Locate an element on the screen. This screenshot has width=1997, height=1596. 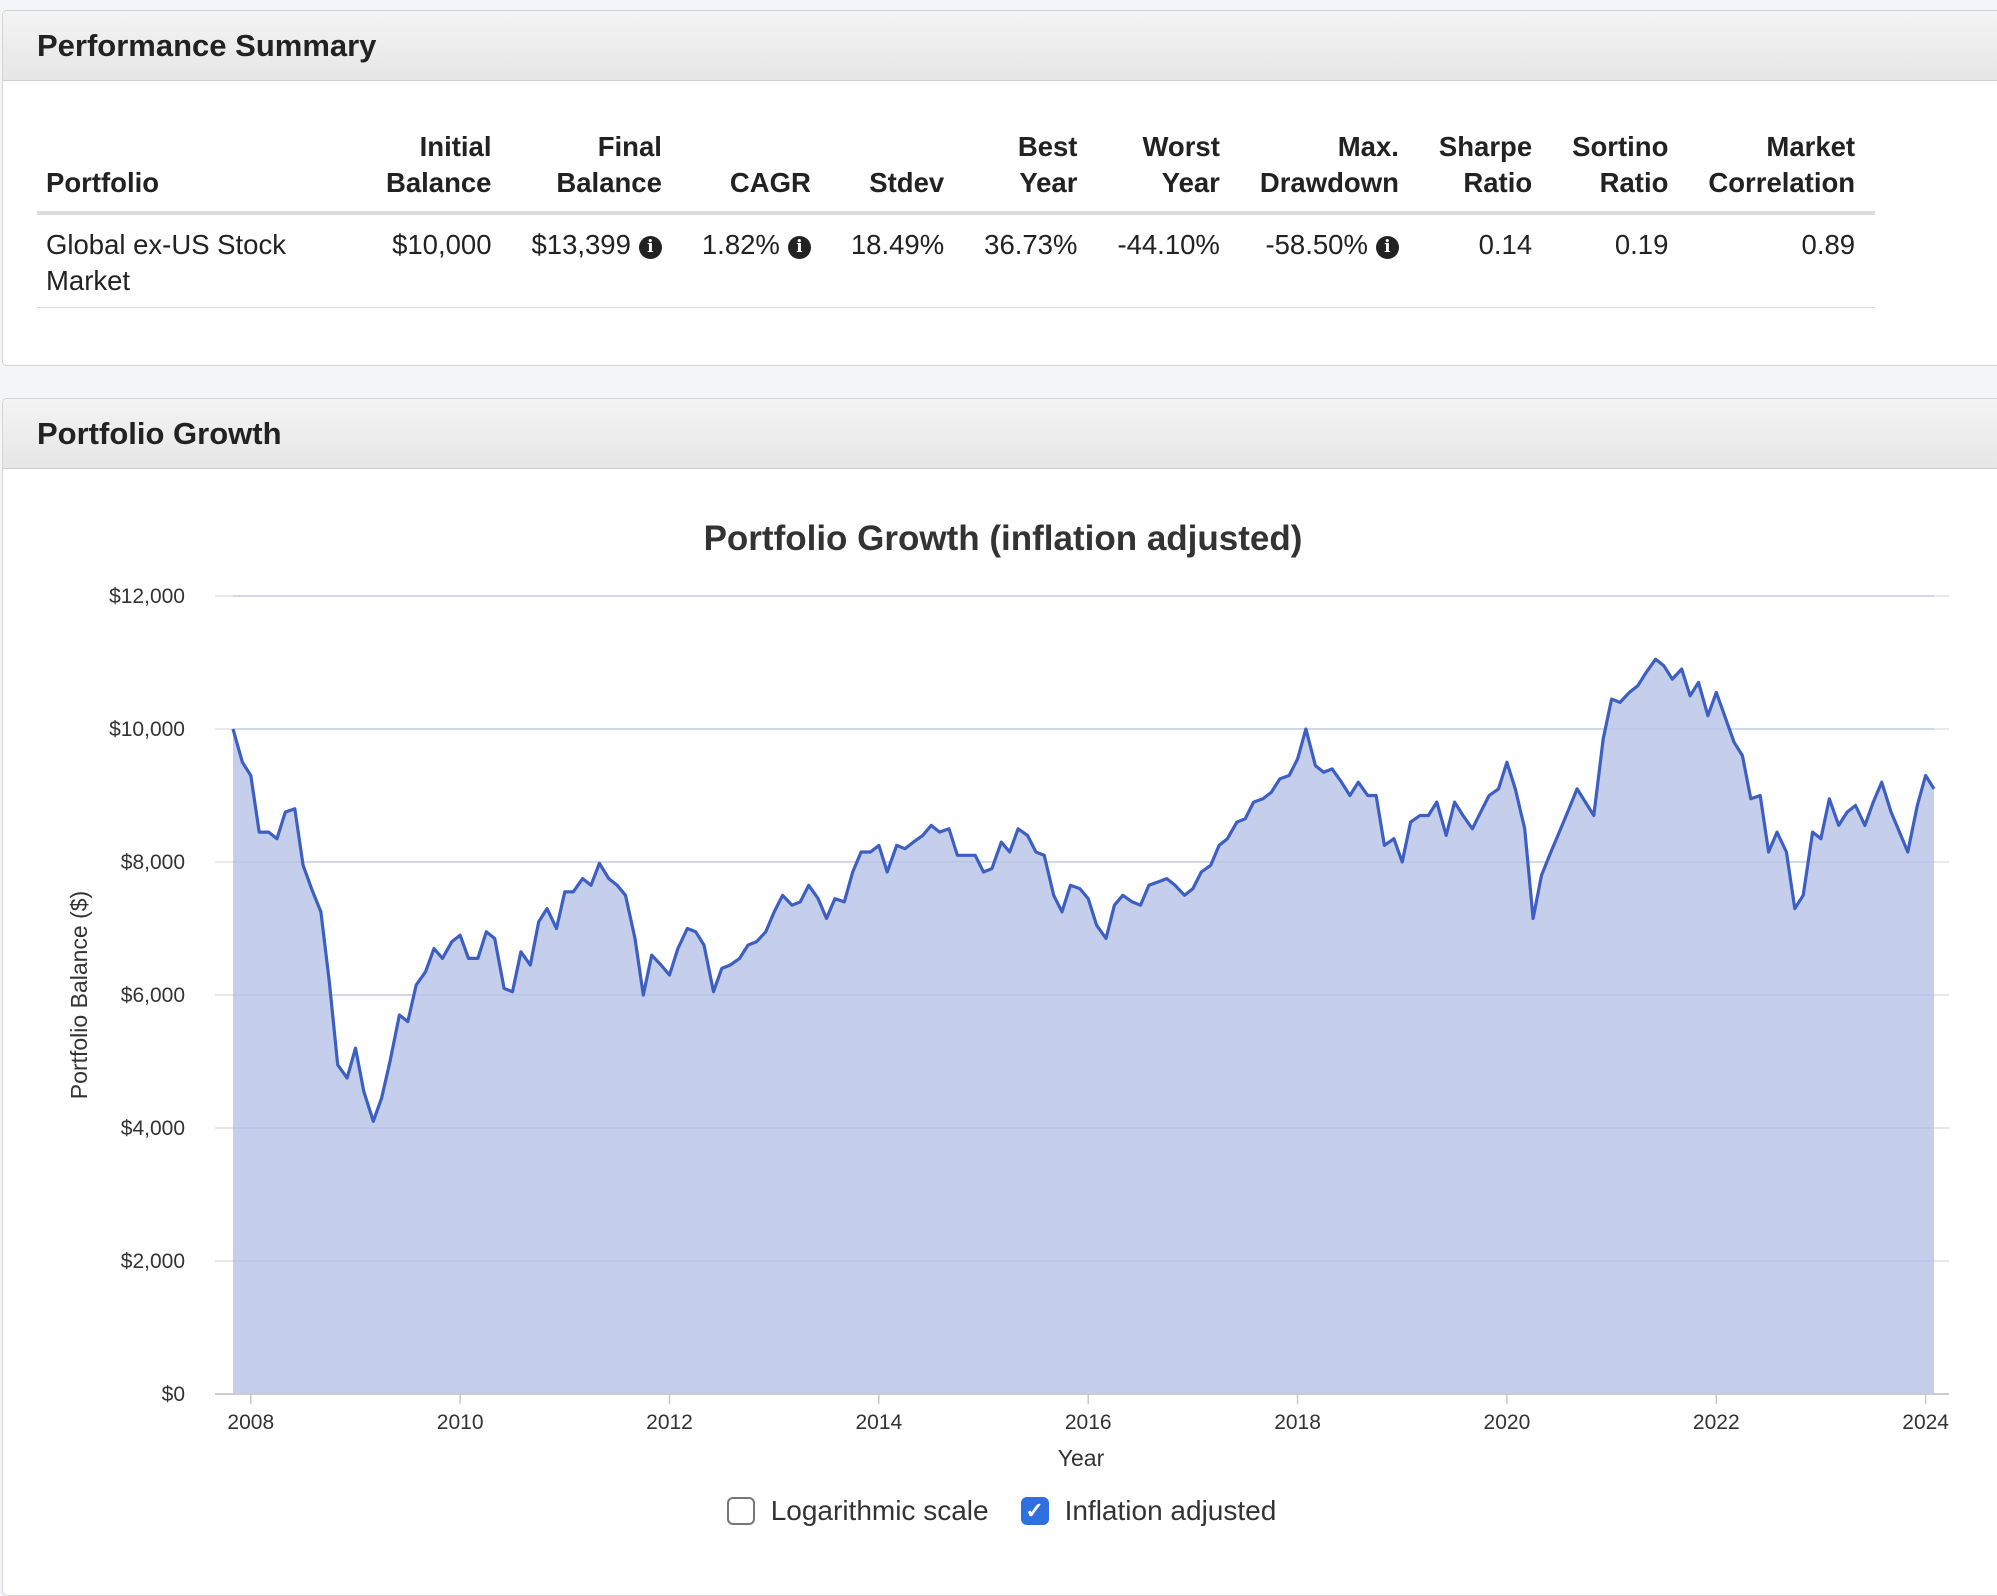
best-year-value: 36.73% is located at coordinates (1031, 260).